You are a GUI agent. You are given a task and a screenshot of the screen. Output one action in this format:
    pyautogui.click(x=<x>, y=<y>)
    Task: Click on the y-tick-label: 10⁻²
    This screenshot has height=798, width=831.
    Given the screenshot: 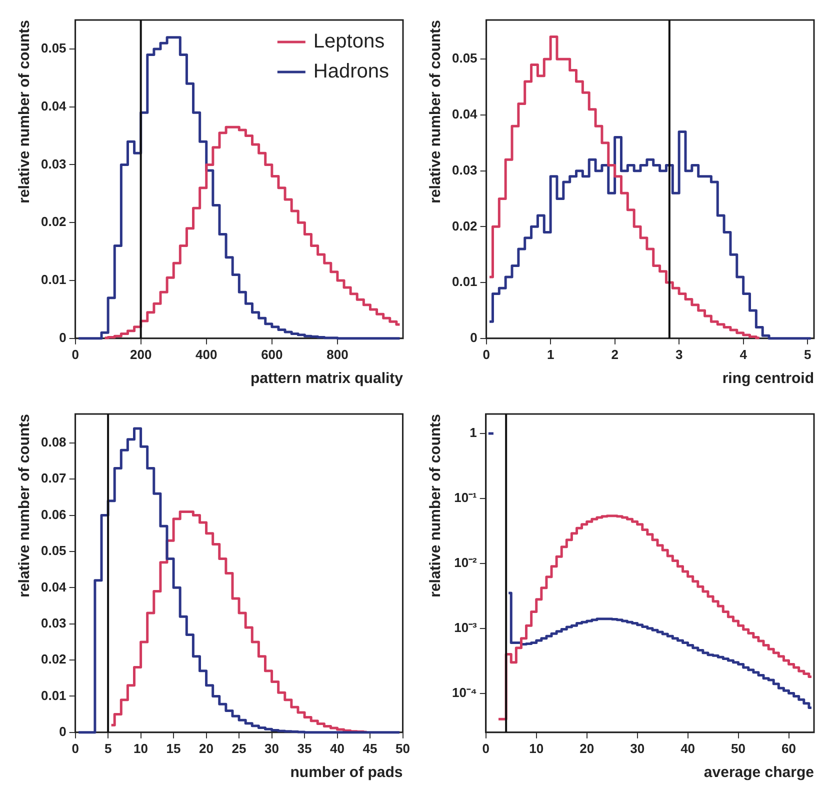 What is the action you would take?
    pyautogui.click(x=466, y=562)
    